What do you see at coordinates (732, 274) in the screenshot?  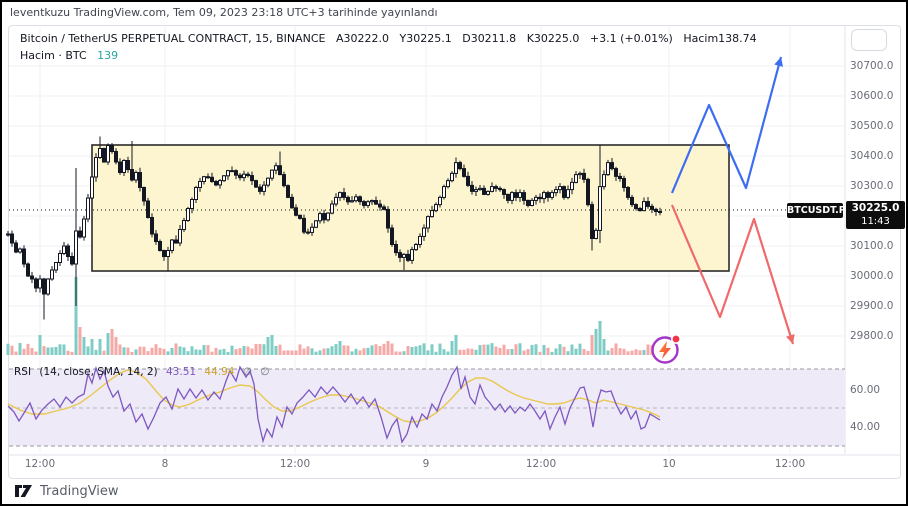 I see `bearish-forecast-arrow` at bounding box center [732, 274].